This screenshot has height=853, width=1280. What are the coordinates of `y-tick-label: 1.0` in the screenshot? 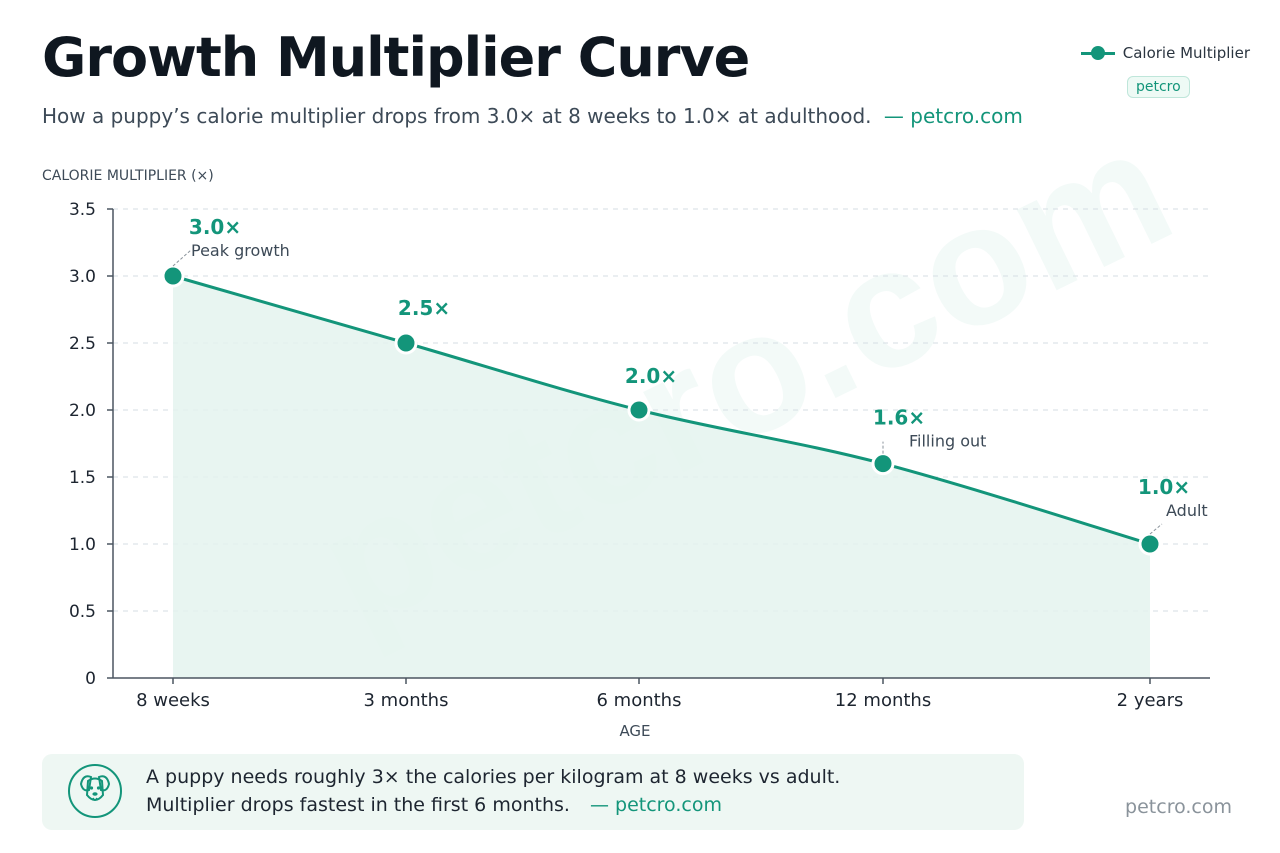 It's located at (82, 545).